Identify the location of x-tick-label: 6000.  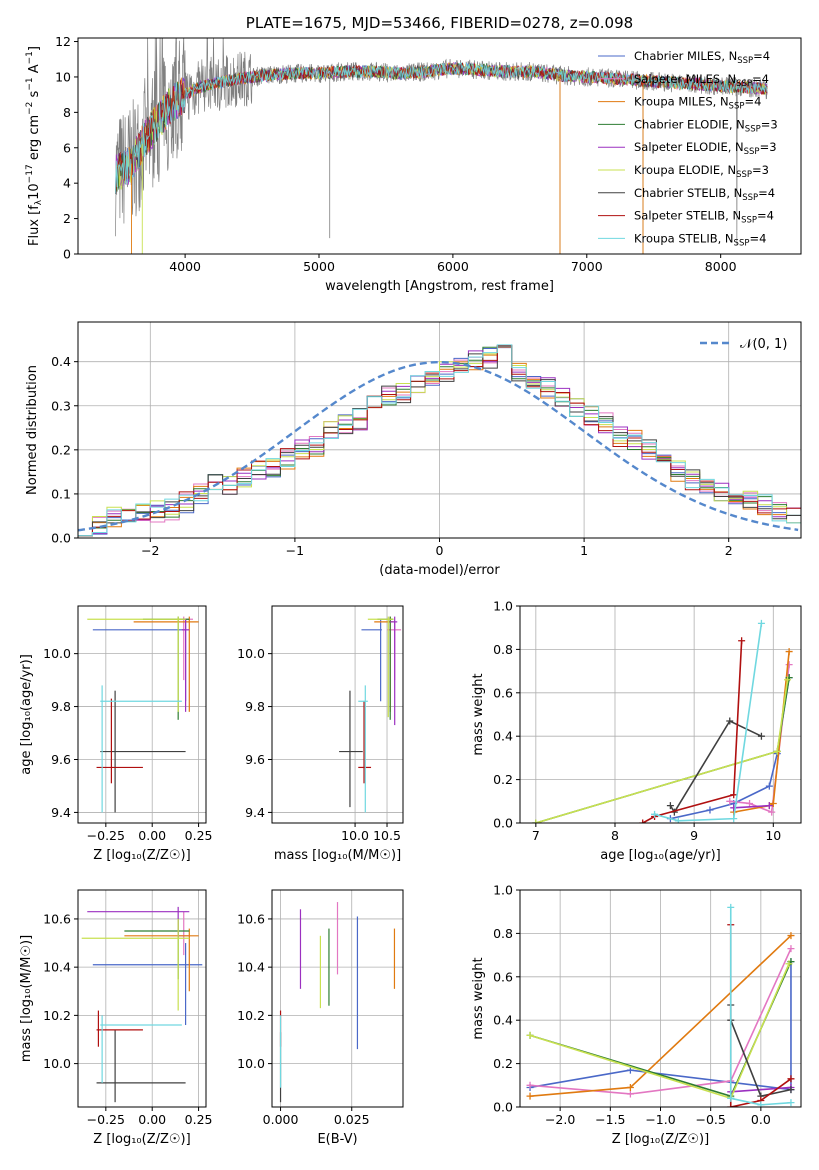
(453, 266).